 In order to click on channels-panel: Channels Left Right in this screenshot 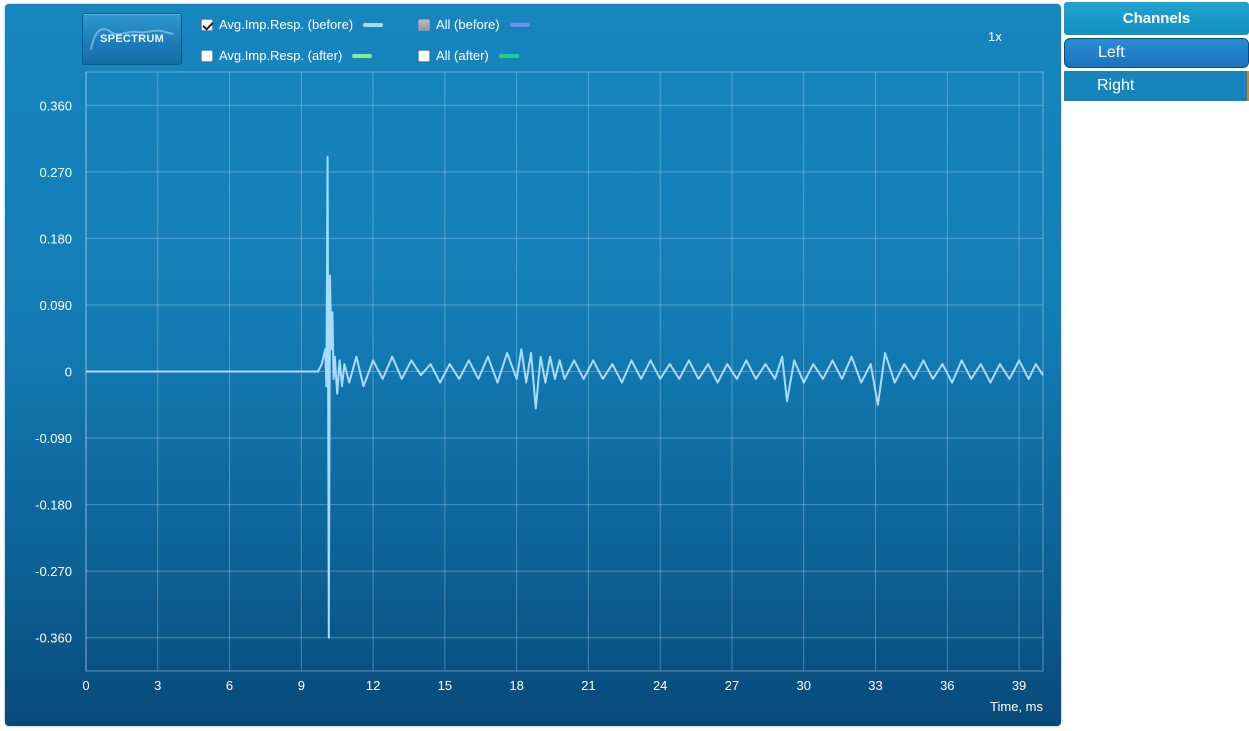, I will do `click(1156, 51)`.